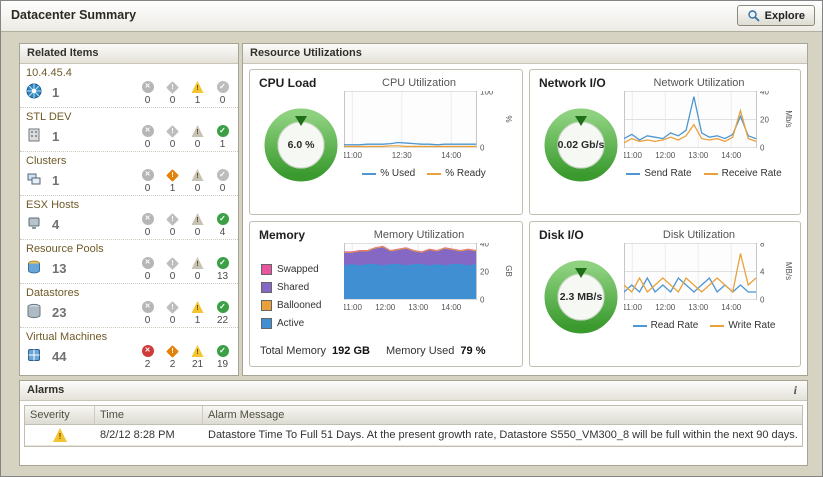 This screenshot has width=823, height=477. I want to click on legend-write-rate: Write Rate, so click(742, 325).